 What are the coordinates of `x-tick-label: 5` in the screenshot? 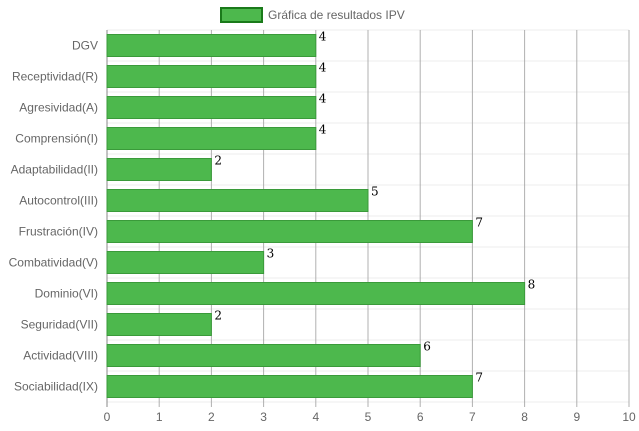 It's located at (368, 417).